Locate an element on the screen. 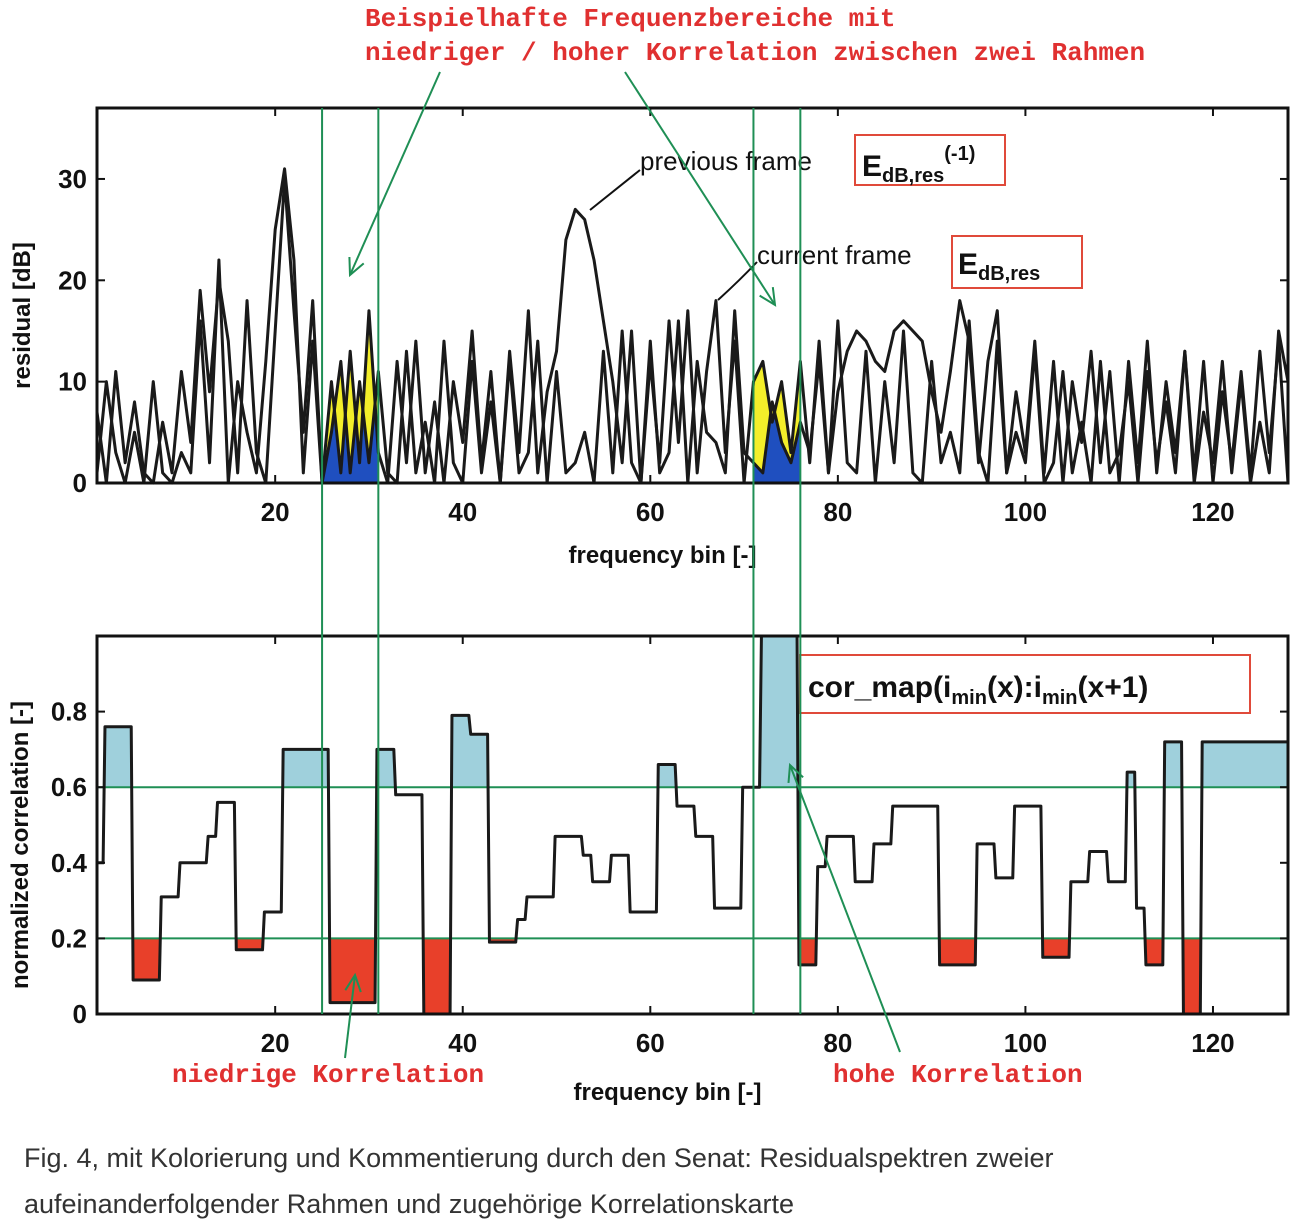 Image resolution: width=1292 pixels, height=1232 pixels. annotation-low-correlation: niedrige Korrelation is located at coordinates (328, 1075).